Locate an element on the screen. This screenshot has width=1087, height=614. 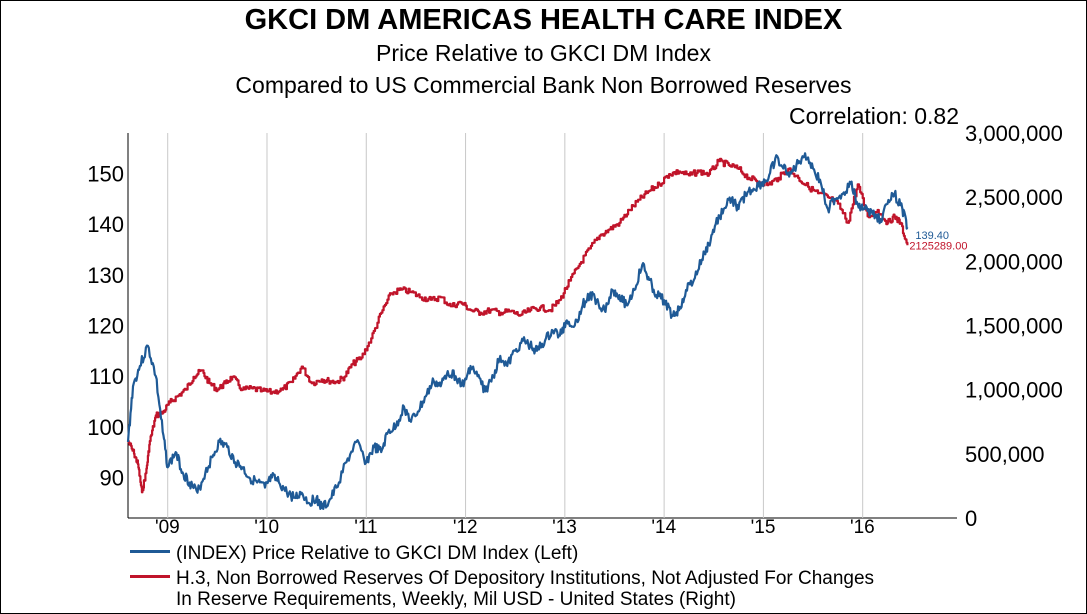
x-tick-label: '15 is located at coordinates (763, 527).